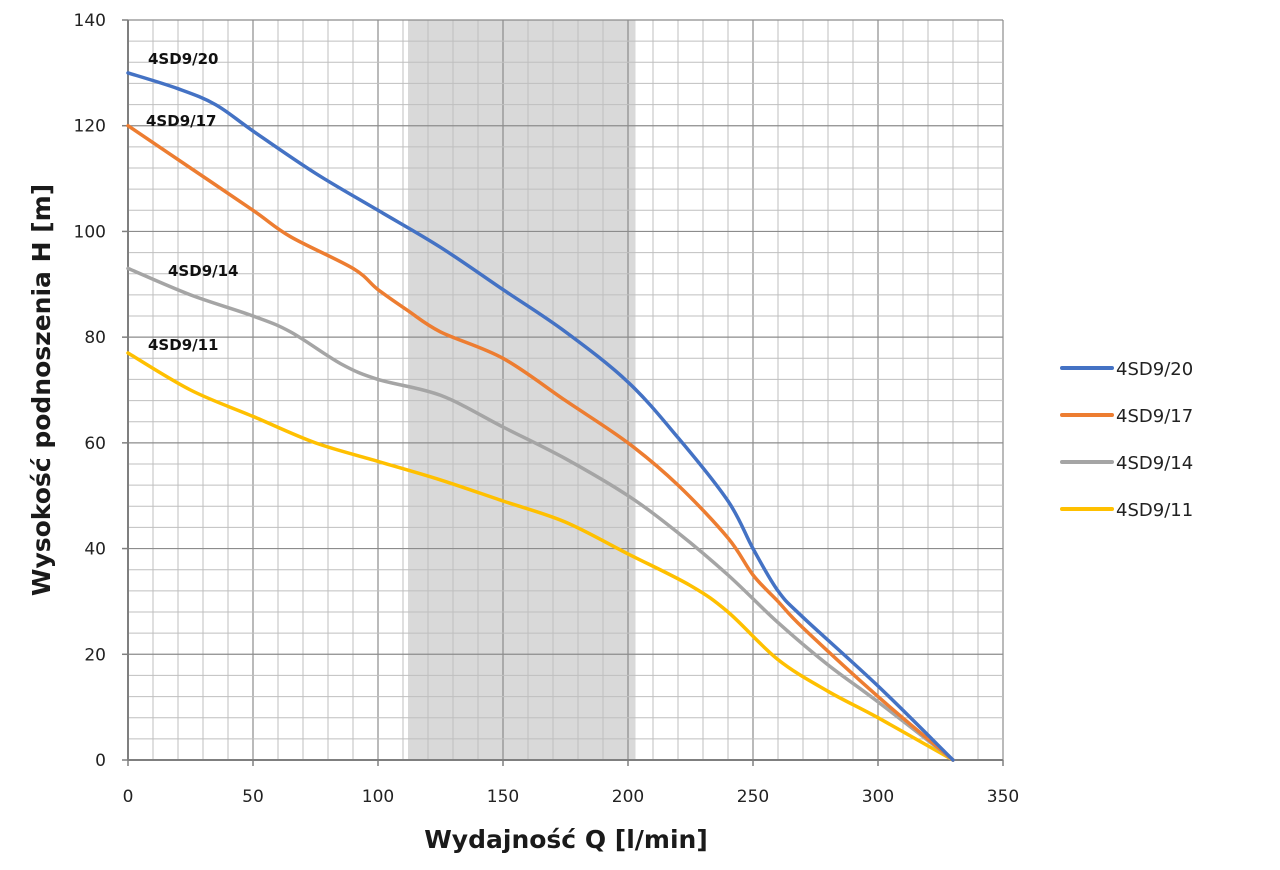 This screenshot has width=1280, height=870. Describe the element at coordinates (1154, 369) in the screenshot. I see `legend-label: 4SD9/20` at that location.